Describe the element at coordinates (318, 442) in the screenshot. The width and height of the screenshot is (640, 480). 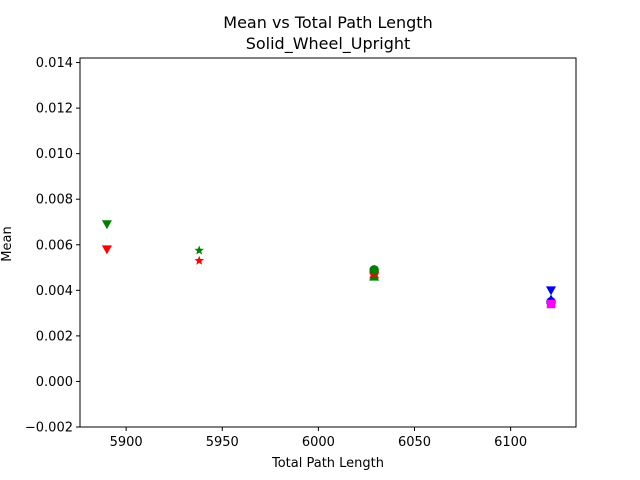
I see `x-tick-label: 6000` at that location.